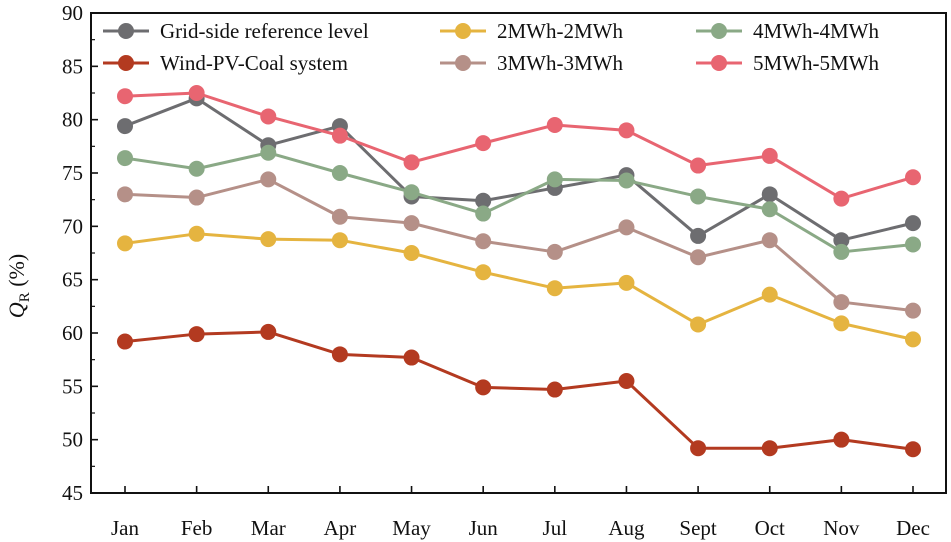 The height and width of the screenshot is (542, 951). I want to click on x-tick-label: Oct, so click(770, 528).